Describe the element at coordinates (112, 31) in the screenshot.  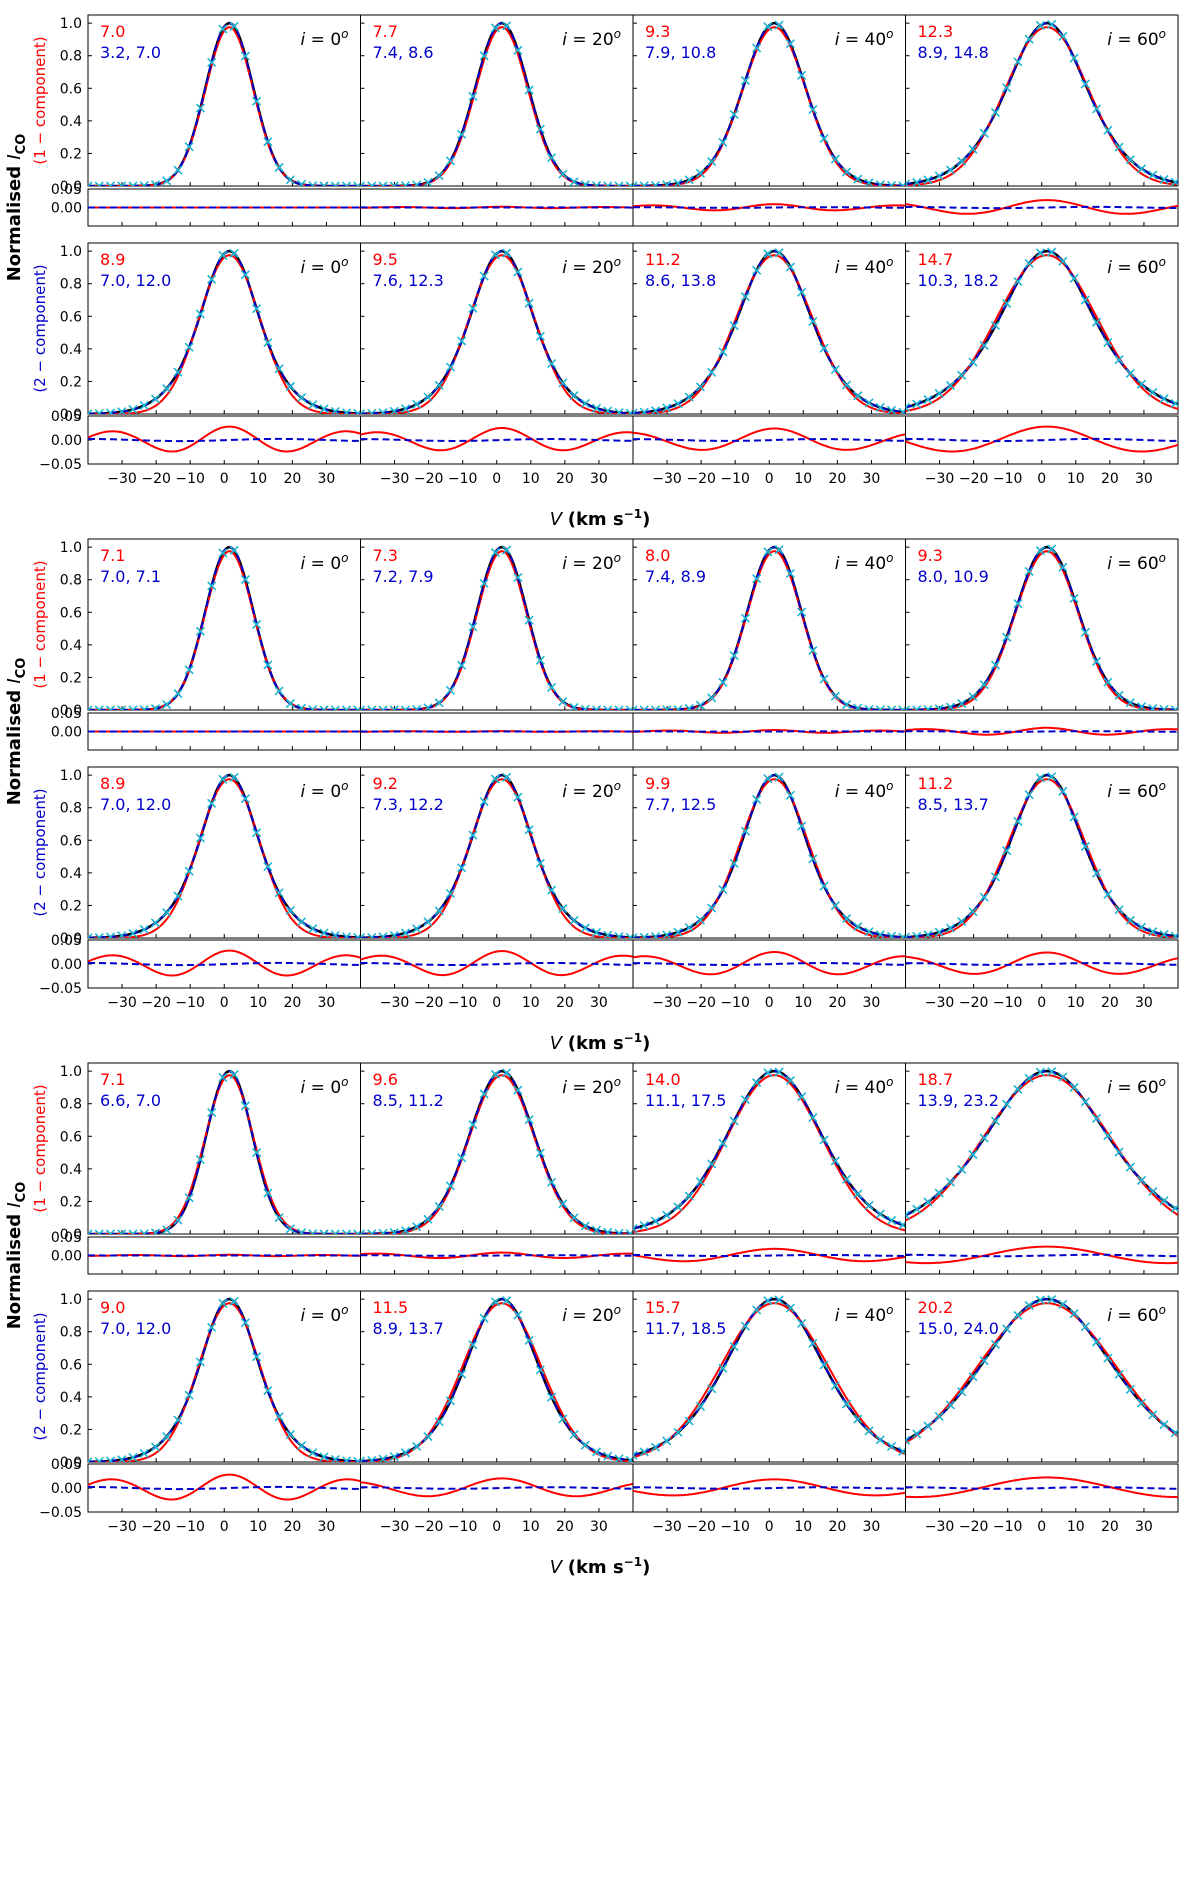
I see `red-annotation: 7.0` at that location.